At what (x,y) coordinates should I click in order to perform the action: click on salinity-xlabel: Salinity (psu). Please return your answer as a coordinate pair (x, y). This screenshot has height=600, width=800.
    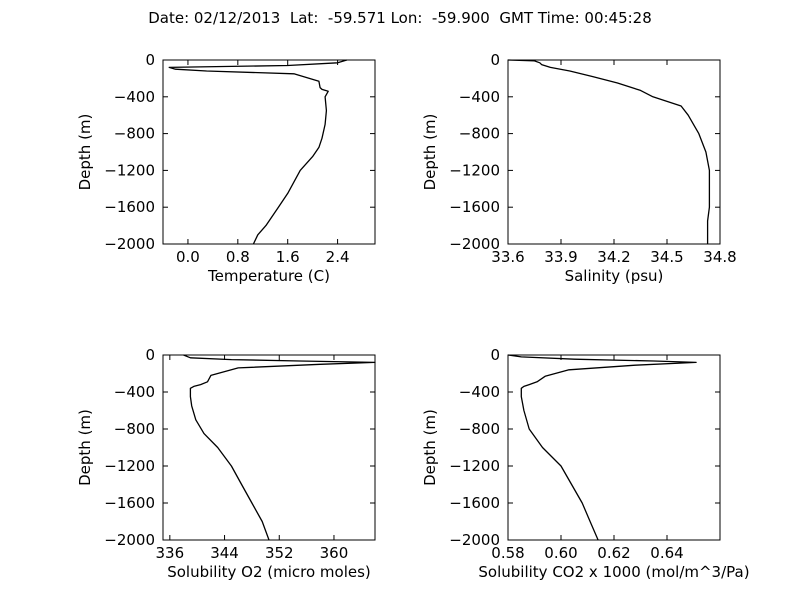
    Looking at the image, I should click on (614, 276).